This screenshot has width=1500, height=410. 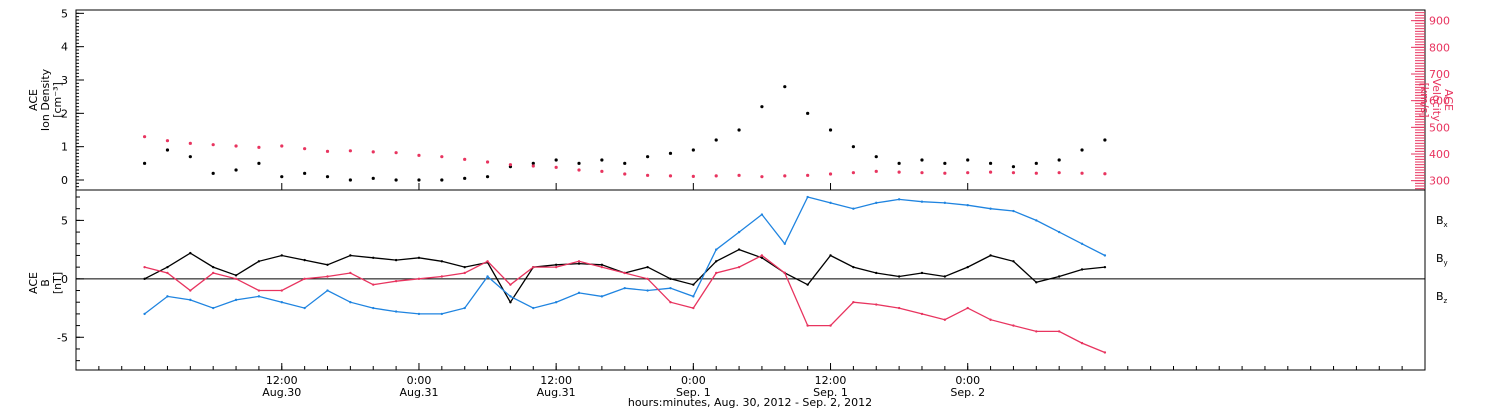 What do you see at coordinates (1442, 297) in the screenshot?
I see `legend-bz: Bz` at bounding box center [1442, 297].